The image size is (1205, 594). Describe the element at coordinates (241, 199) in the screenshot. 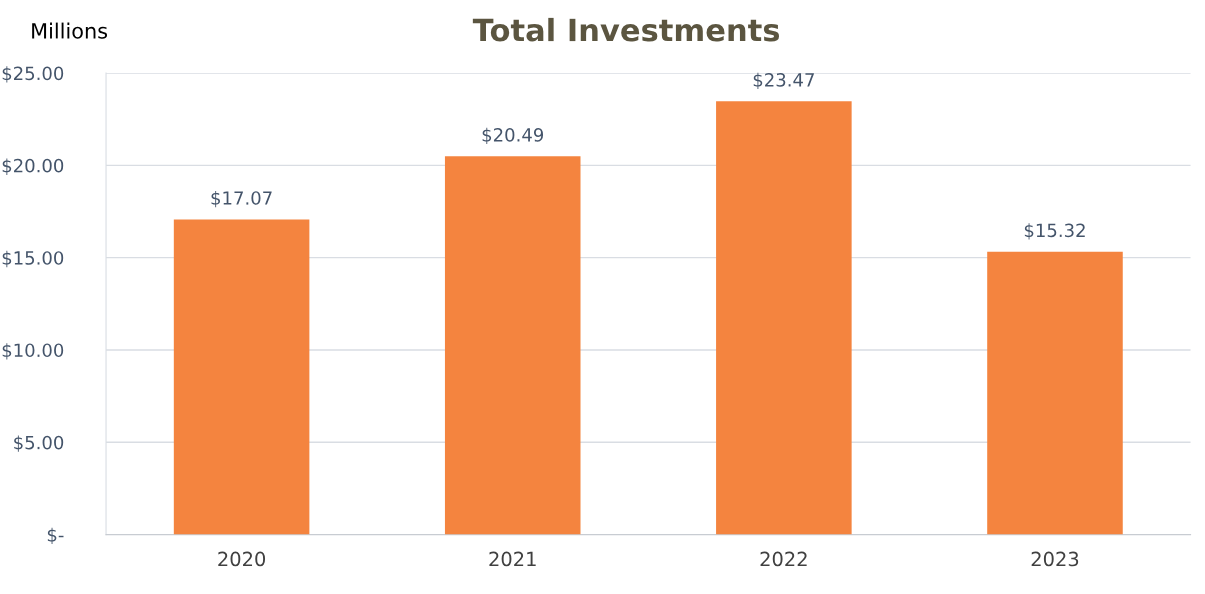

I see `data-label: $17.07` at that location.